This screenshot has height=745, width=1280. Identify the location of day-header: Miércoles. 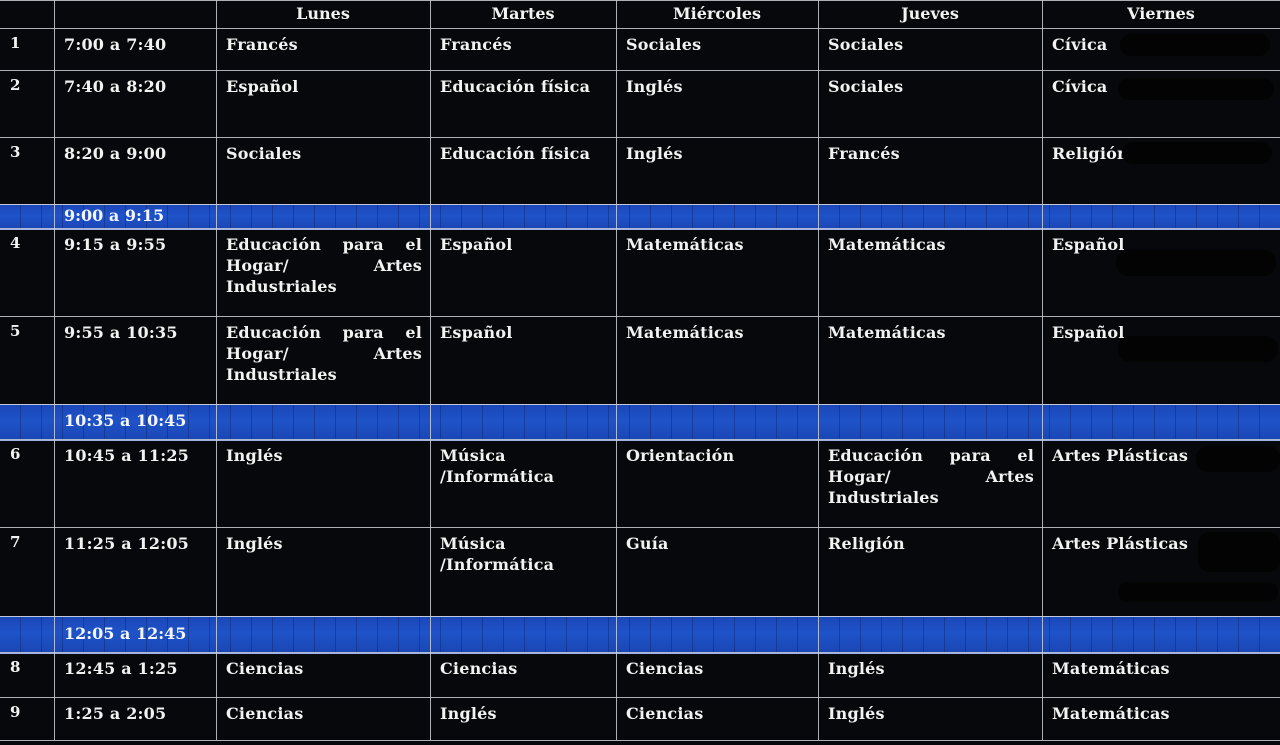
(717, 13).